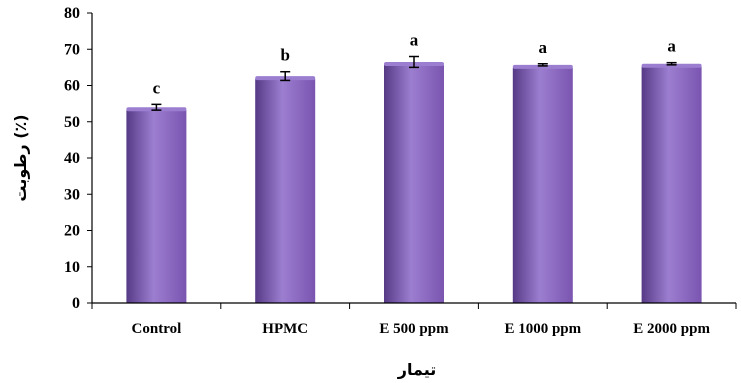  What do you see at coordinates (76, 303) in the screenshot?
I see `y-tick-label: 0` at bounding box center [76, 303].